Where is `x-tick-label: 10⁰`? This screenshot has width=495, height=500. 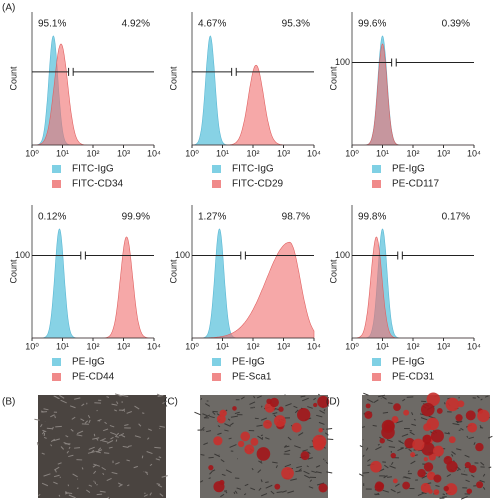 x-tick-label: 10⁰ is located at coordinates (352, 346).